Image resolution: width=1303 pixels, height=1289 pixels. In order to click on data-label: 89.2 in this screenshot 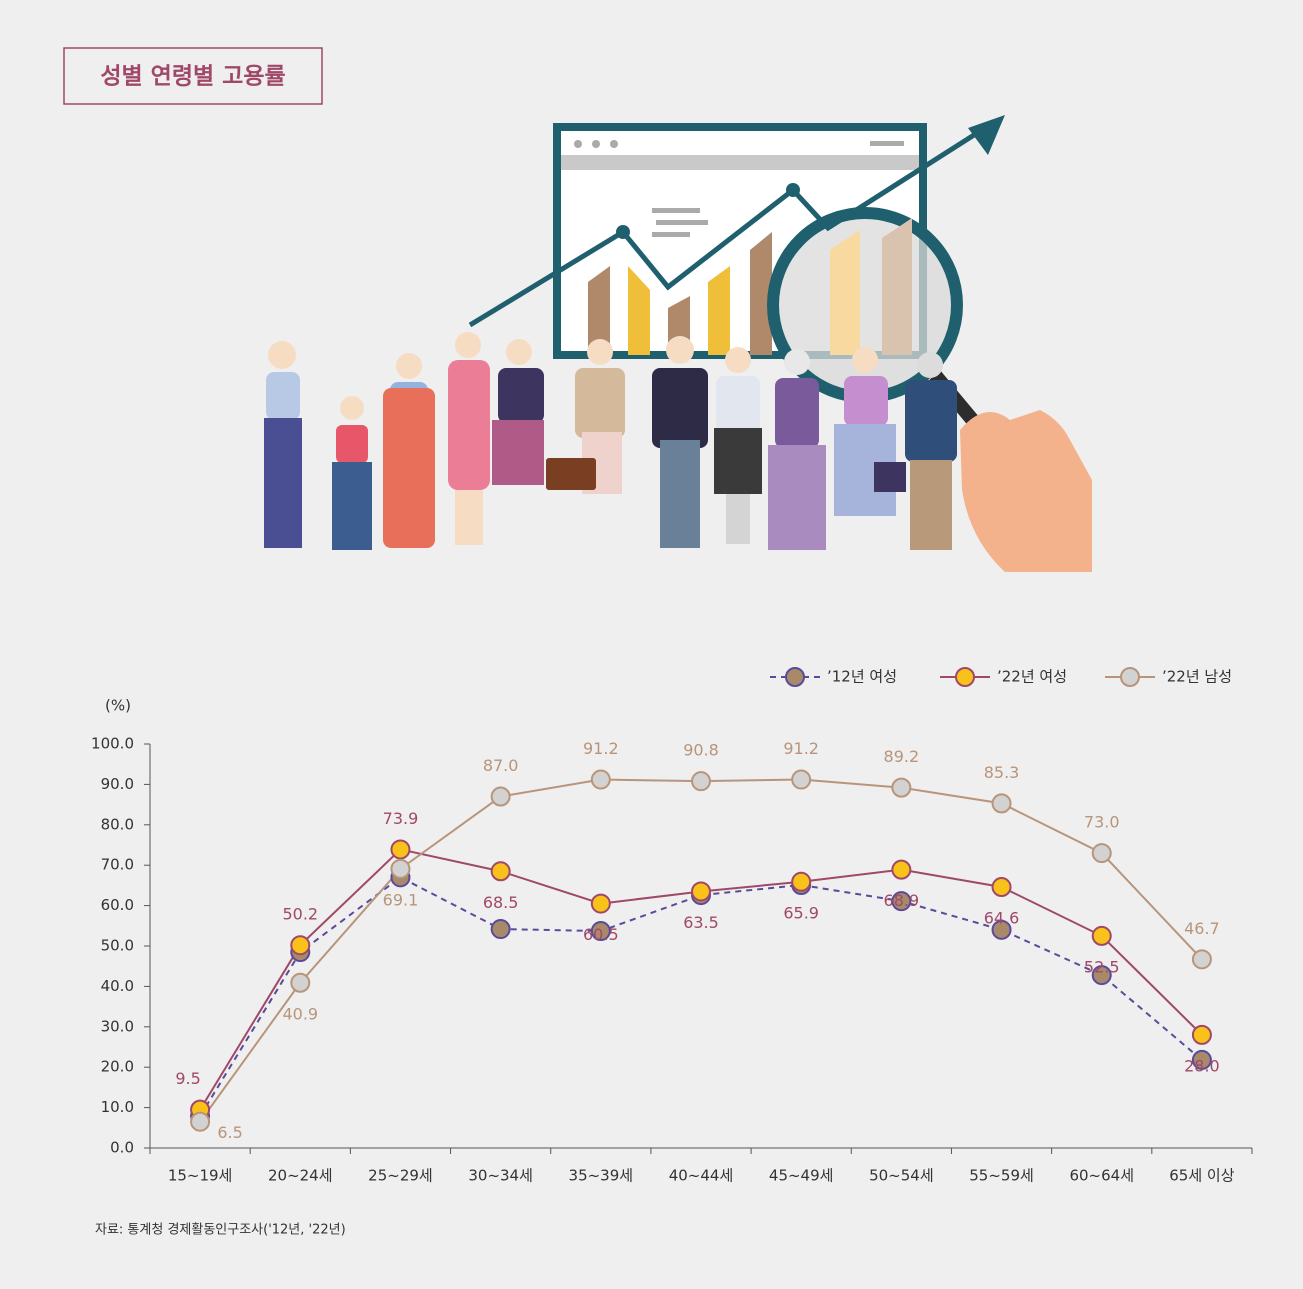, I will do `click(902, 756)`.